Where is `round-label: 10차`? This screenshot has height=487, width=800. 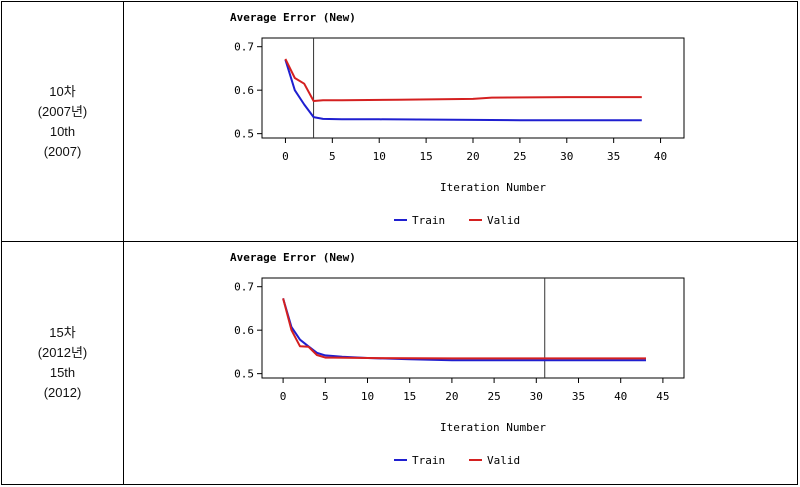 round-label: 10차 is located at coordinates (62, 91).